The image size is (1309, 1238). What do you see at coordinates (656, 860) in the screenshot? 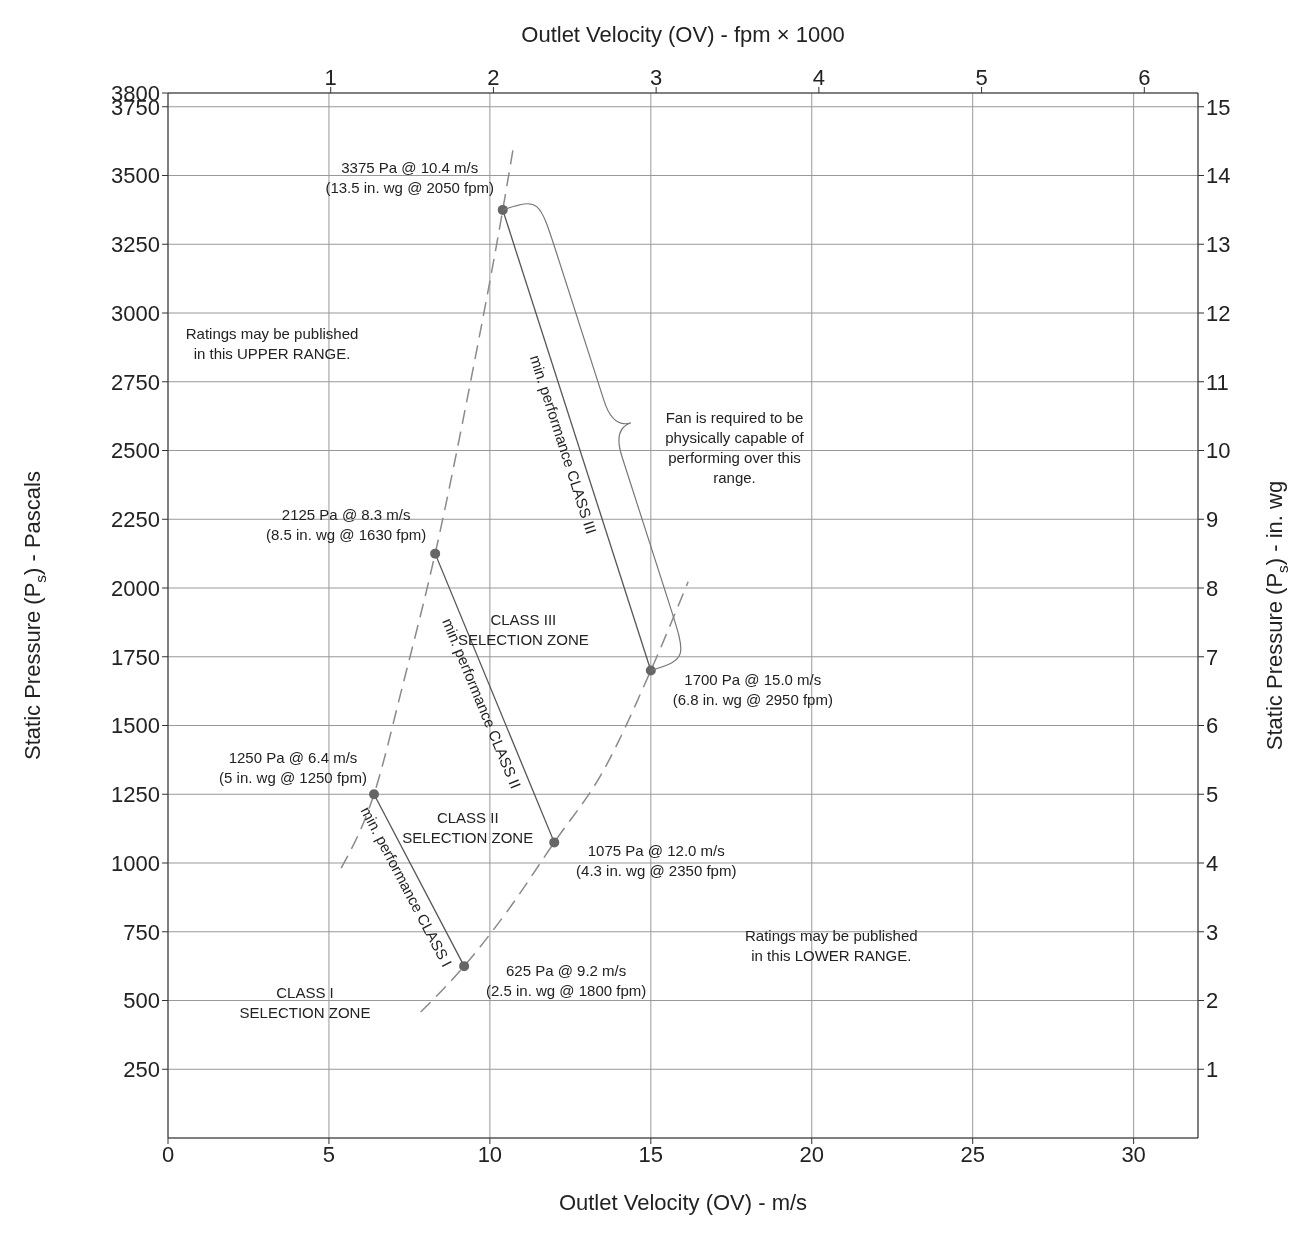
I see `annotation: 1075 Pa @ 12.0 m/s (4.3 in. wg @ 2350 fpm)` at bounding box center [656, 860].